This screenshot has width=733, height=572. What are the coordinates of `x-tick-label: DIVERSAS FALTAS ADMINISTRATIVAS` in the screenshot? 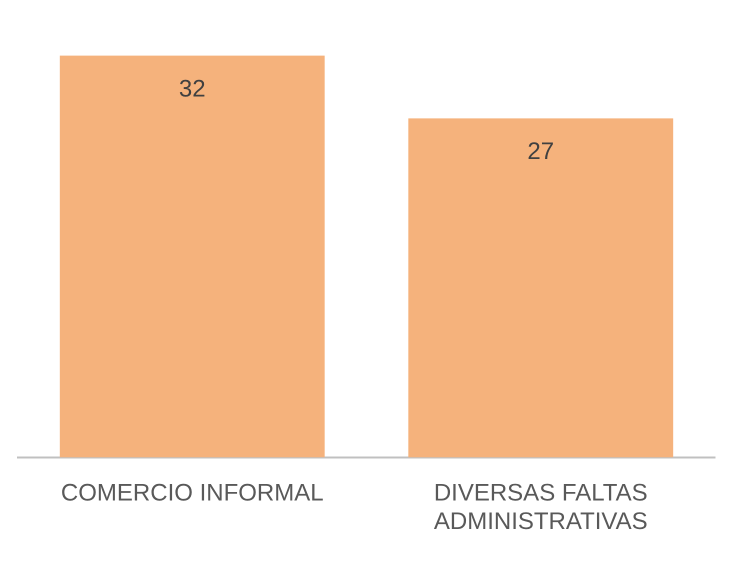 It's located at (541, 507).